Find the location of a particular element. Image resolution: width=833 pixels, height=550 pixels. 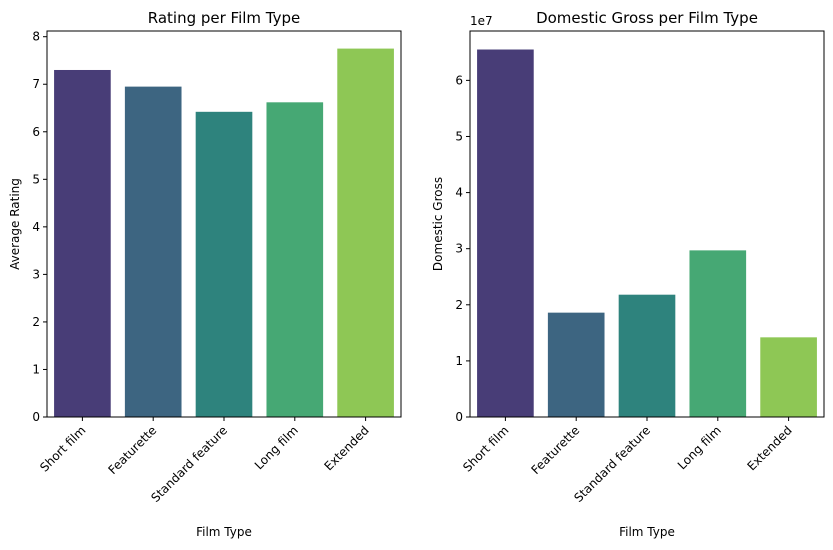

chart-title: Rating per Film Type is located at coordinates (224, 18).